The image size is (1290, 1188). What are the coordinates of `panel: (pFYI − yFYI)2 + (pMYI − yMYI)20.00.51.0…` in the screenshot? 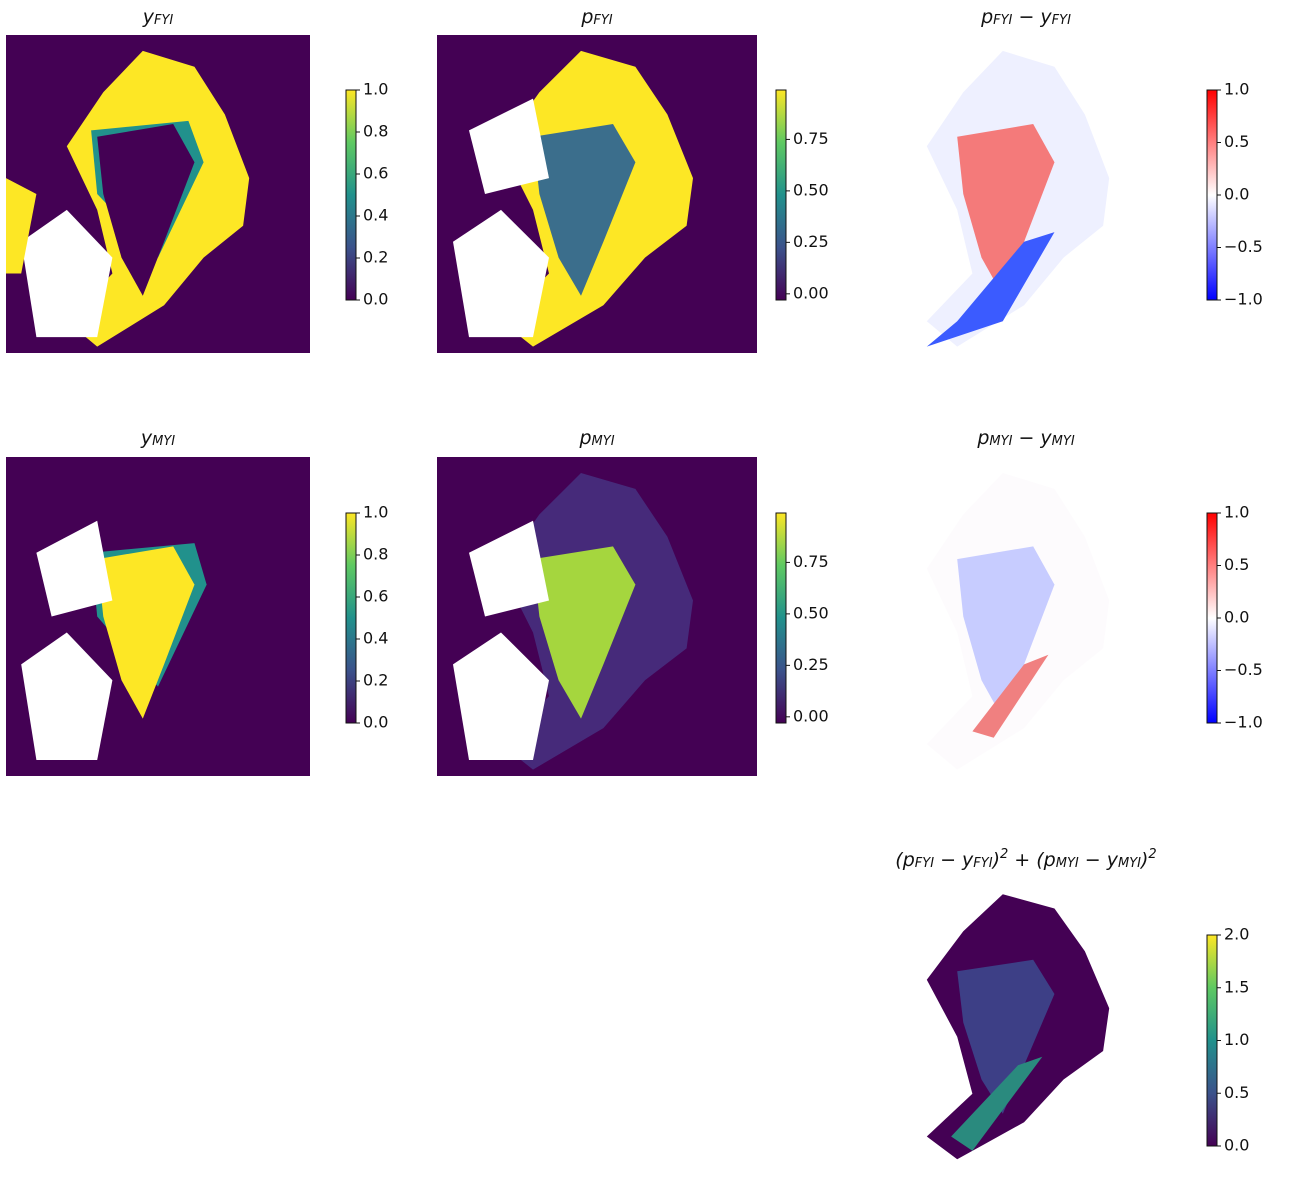 It's located at (1072, 1003).